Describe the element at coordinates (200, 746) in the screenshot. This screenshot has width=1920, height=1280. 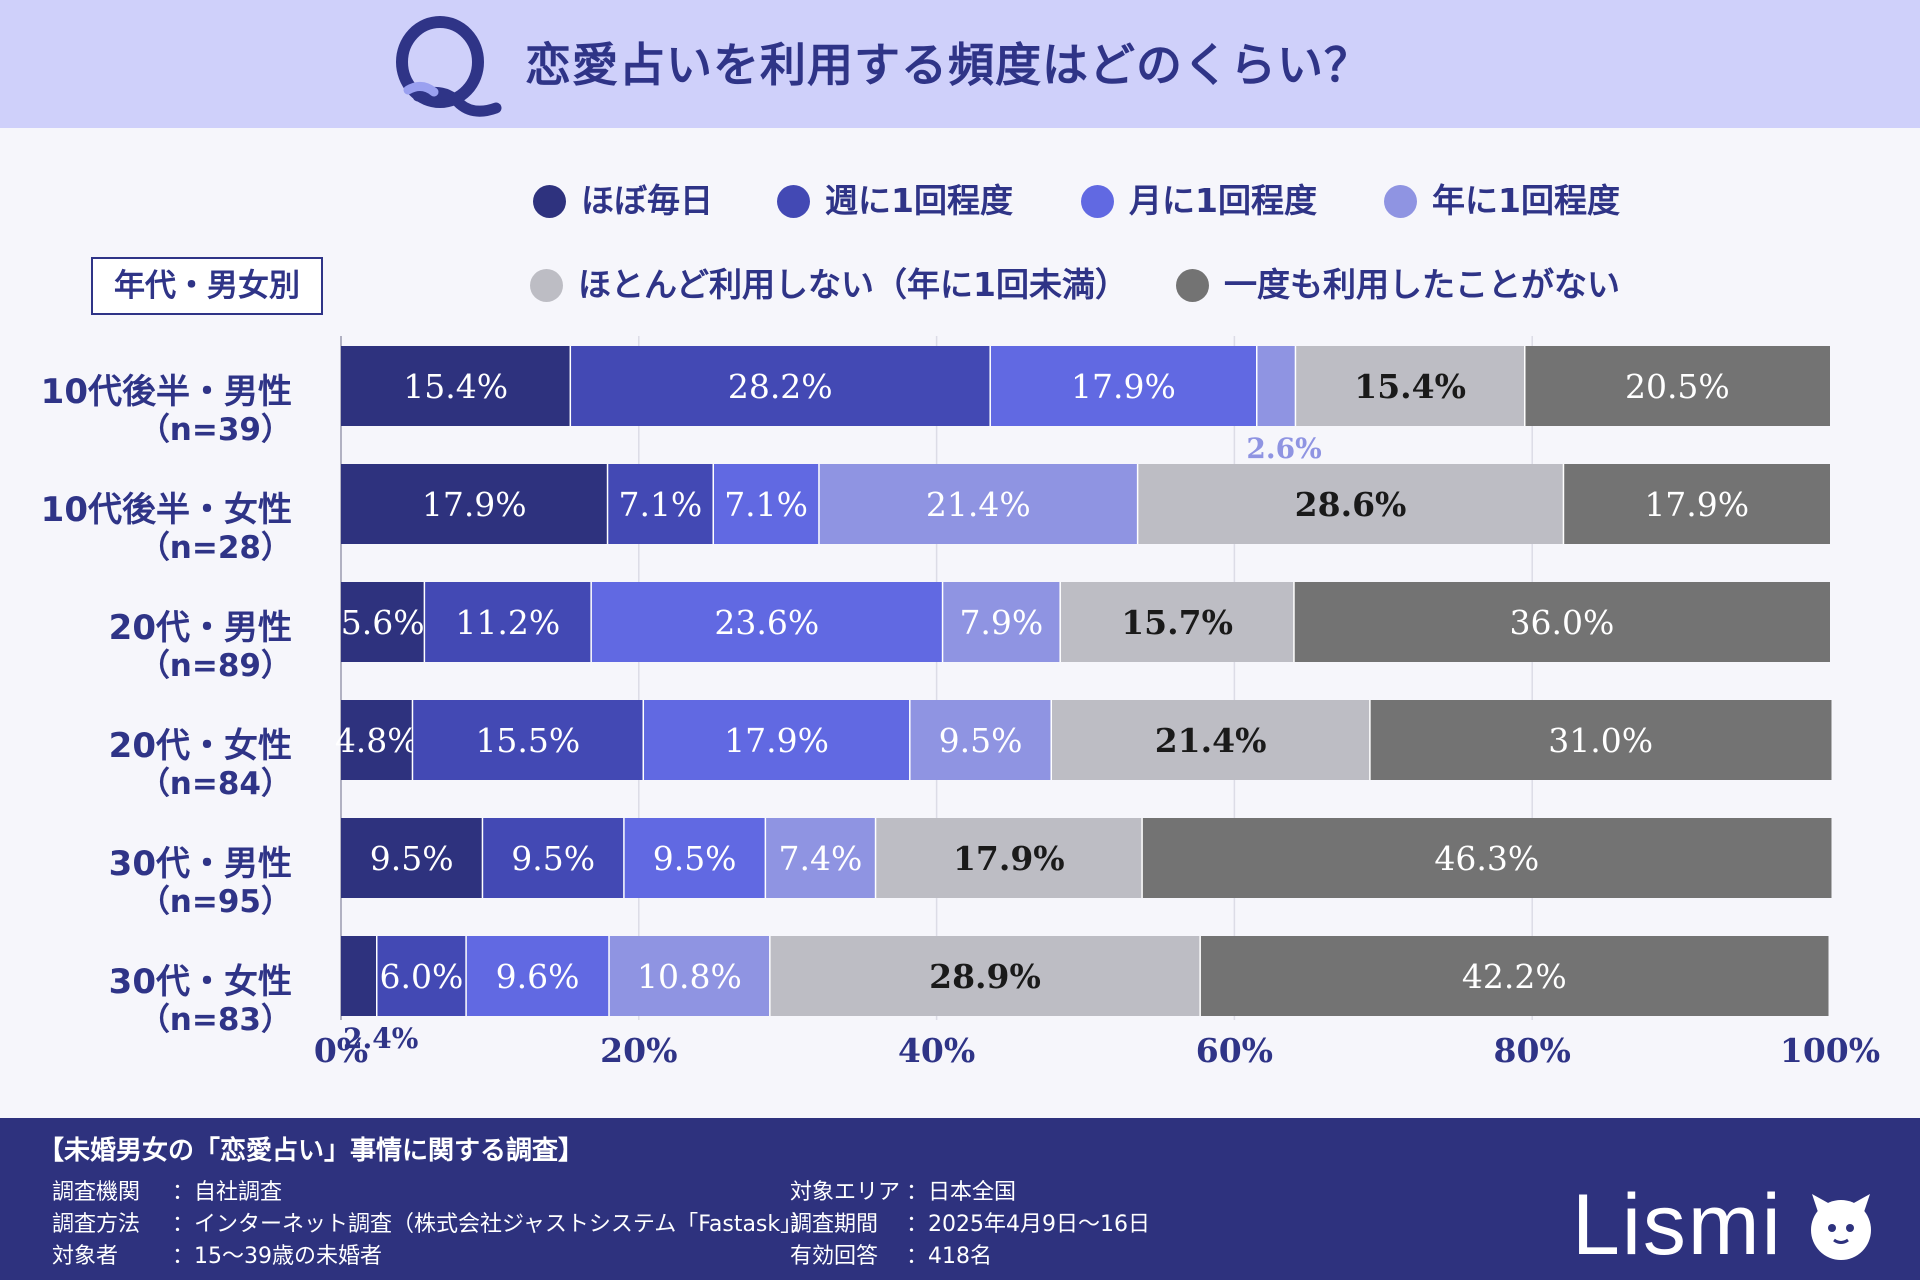
I see `category-label: 20代・女性` at that location.